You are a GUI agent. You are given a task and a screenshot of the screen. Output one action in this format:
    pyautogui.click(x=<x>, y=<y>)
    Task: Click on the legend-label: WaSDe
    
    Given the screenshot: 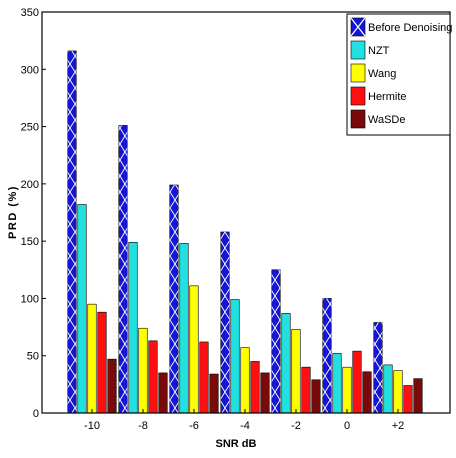 What is the action you would take?
    pyautogui.click(x=387, y=120)
    